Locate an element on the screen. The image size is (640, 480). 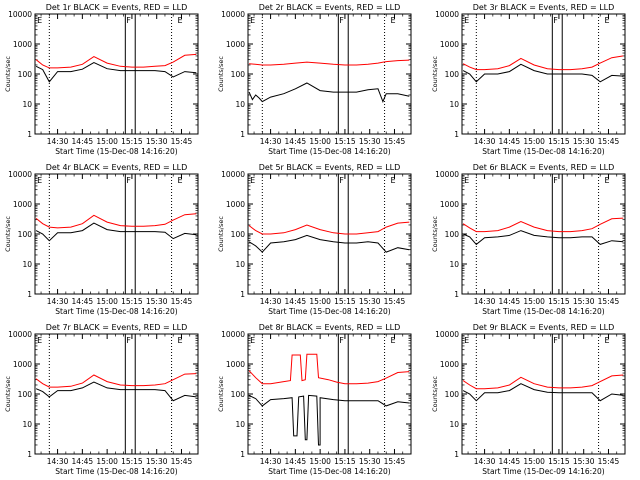
panel-title: Det 4r BLACK = Events, RED = LLD is located at coordinates (117, 167).